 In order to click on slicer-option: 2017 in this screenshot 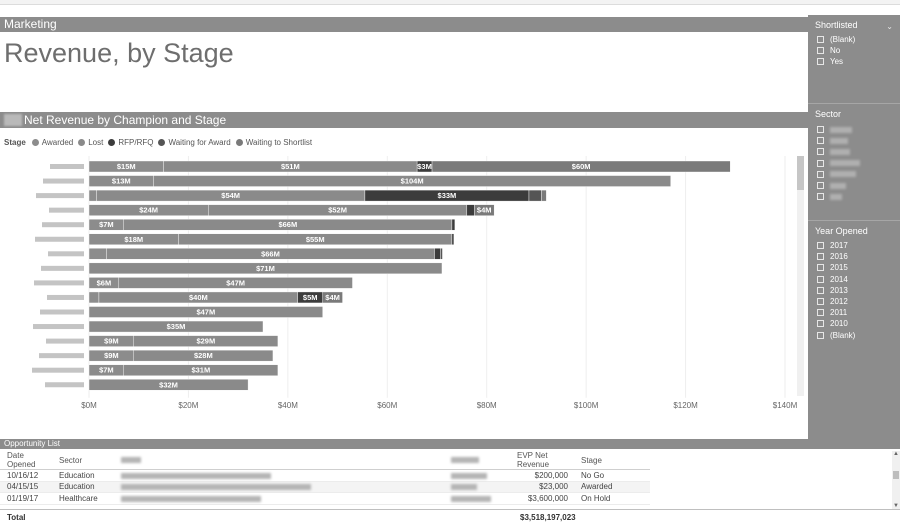, I will do `click(854, 245)`.